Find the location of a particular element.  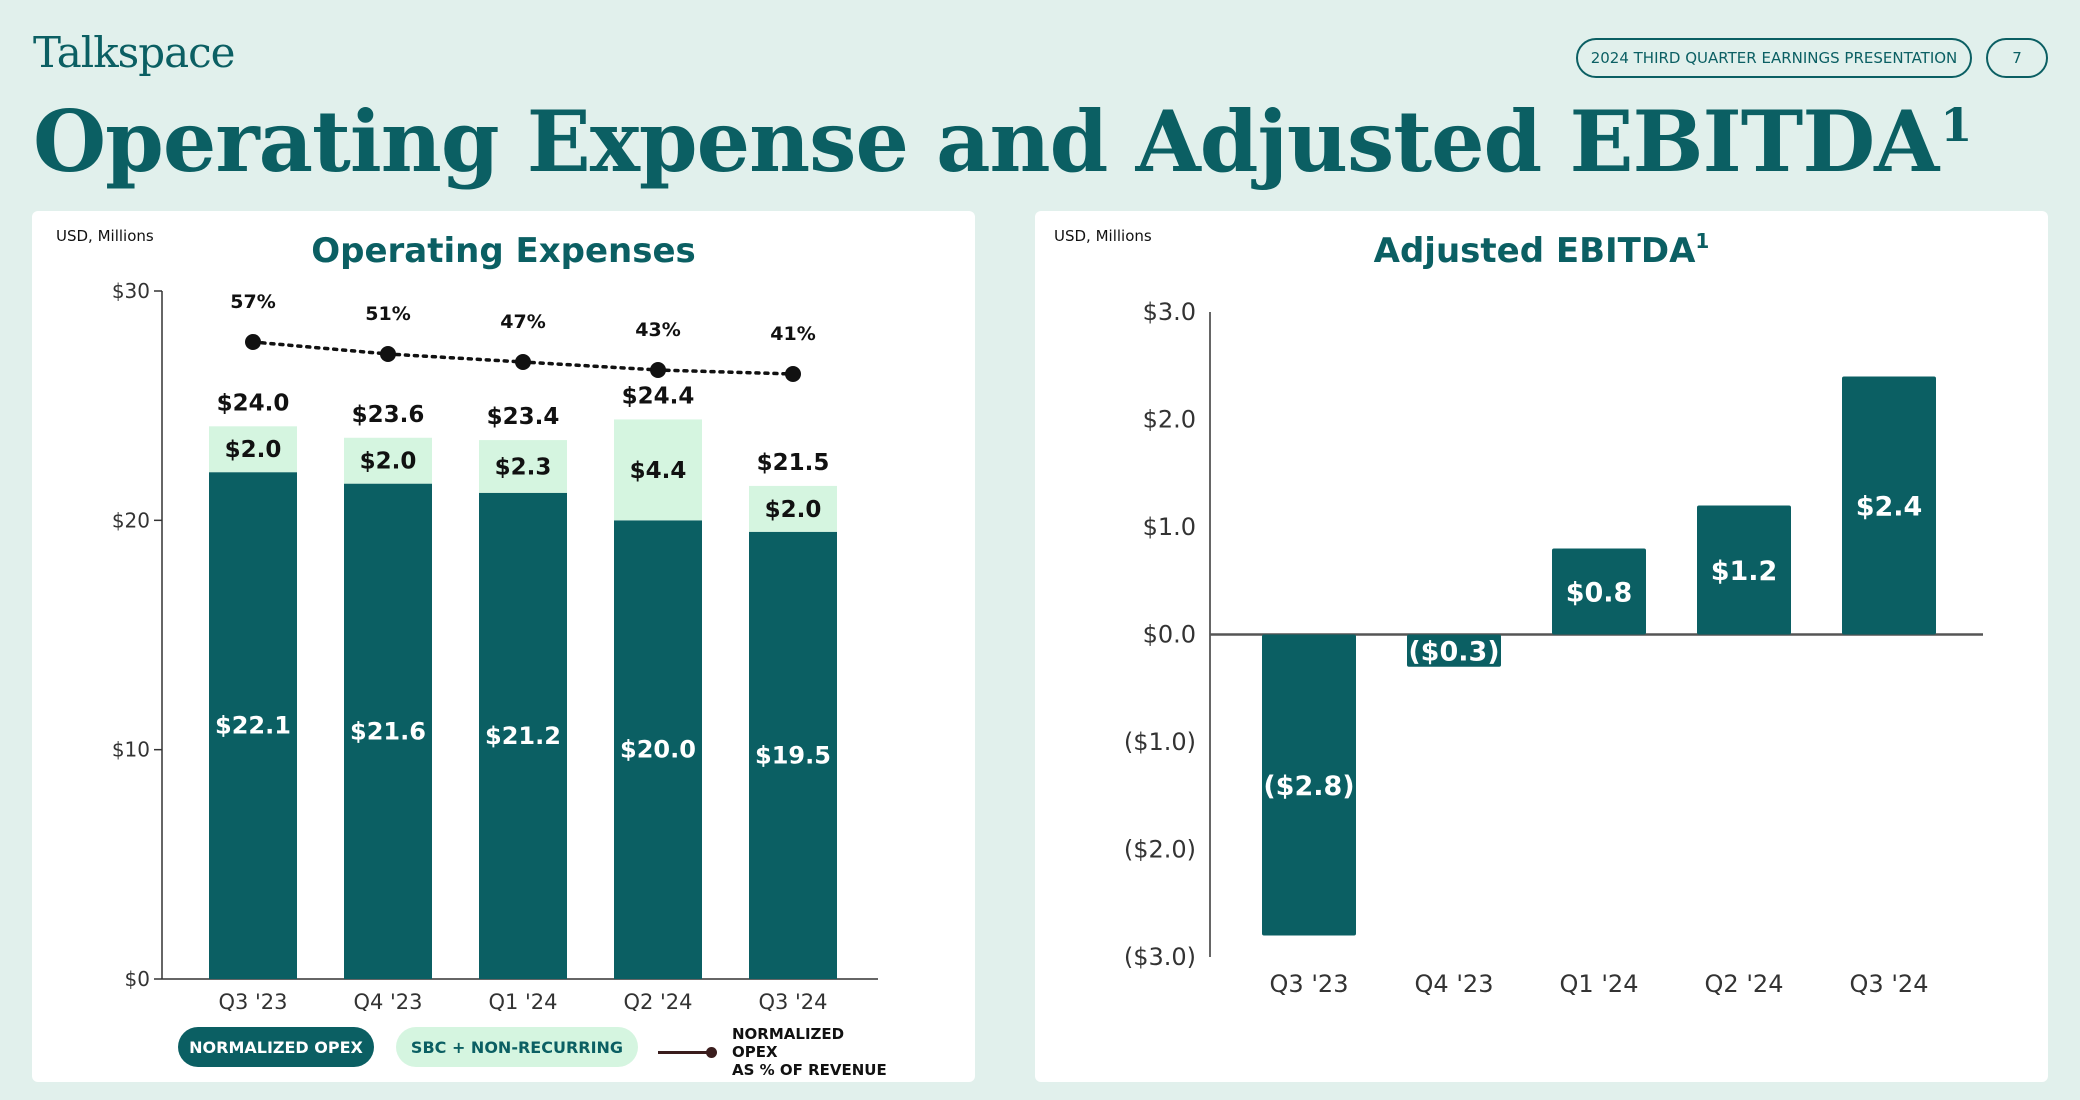

legend-line-text-2: AS % OF REVENUE is located at coordinates (809, 1070).